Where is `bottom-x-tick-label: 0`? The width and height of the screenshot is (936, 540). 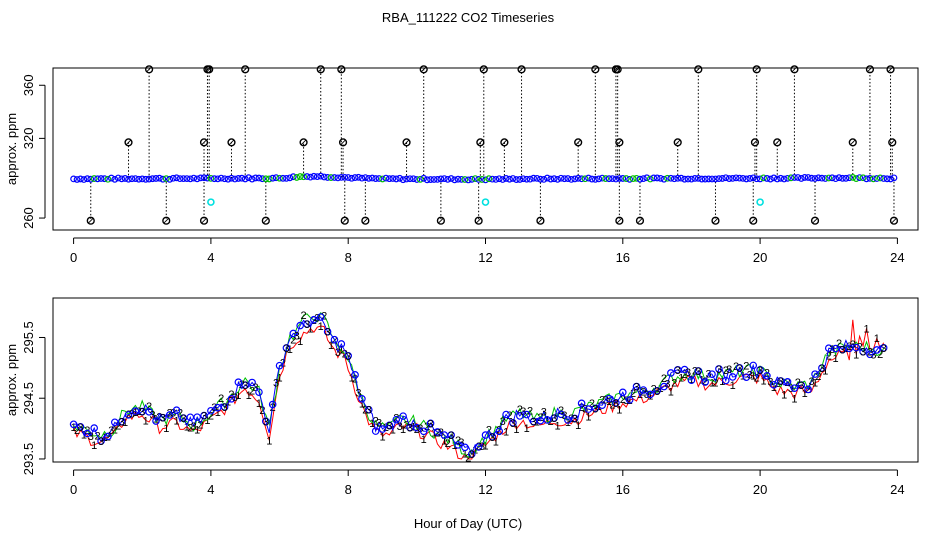 bottom-x-tick-label: 0 is located at coordinates (73, 489).